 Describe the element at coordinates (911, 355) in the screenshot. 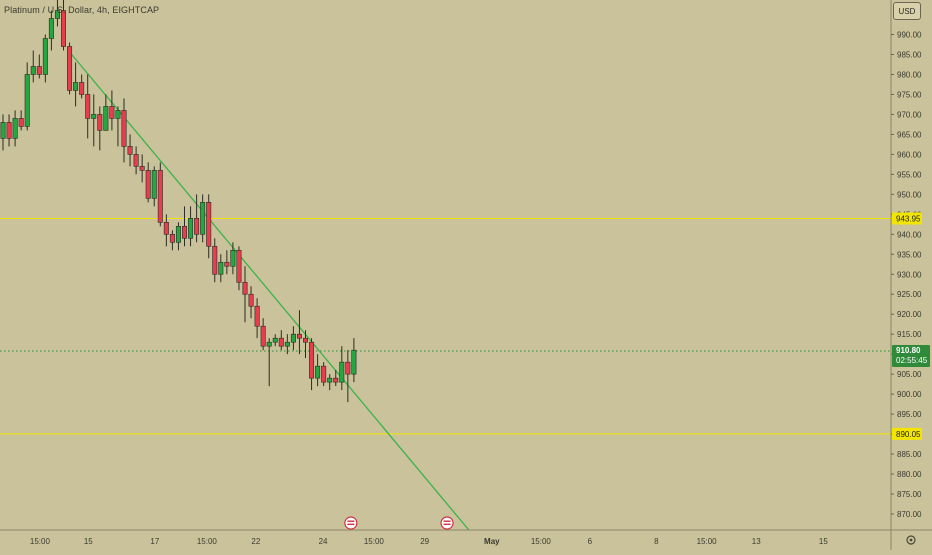

I see `last-price-badge` at that location.